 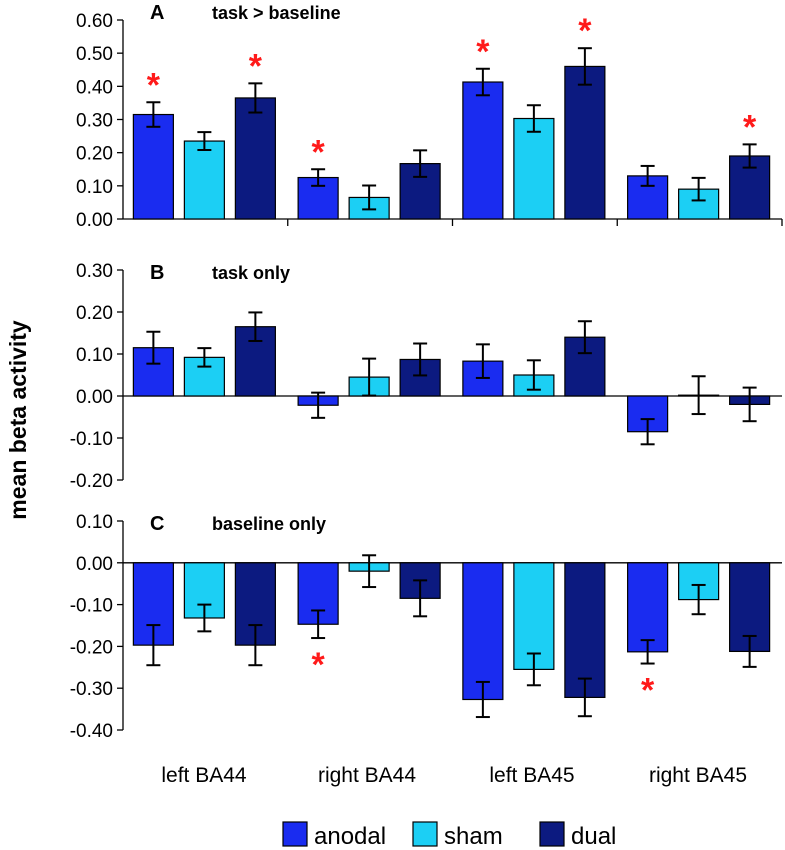 What do you see at coordinates (425, 834) in the screenshot?
I see `legend-swatch-sham` at bounding box center [425, 834].